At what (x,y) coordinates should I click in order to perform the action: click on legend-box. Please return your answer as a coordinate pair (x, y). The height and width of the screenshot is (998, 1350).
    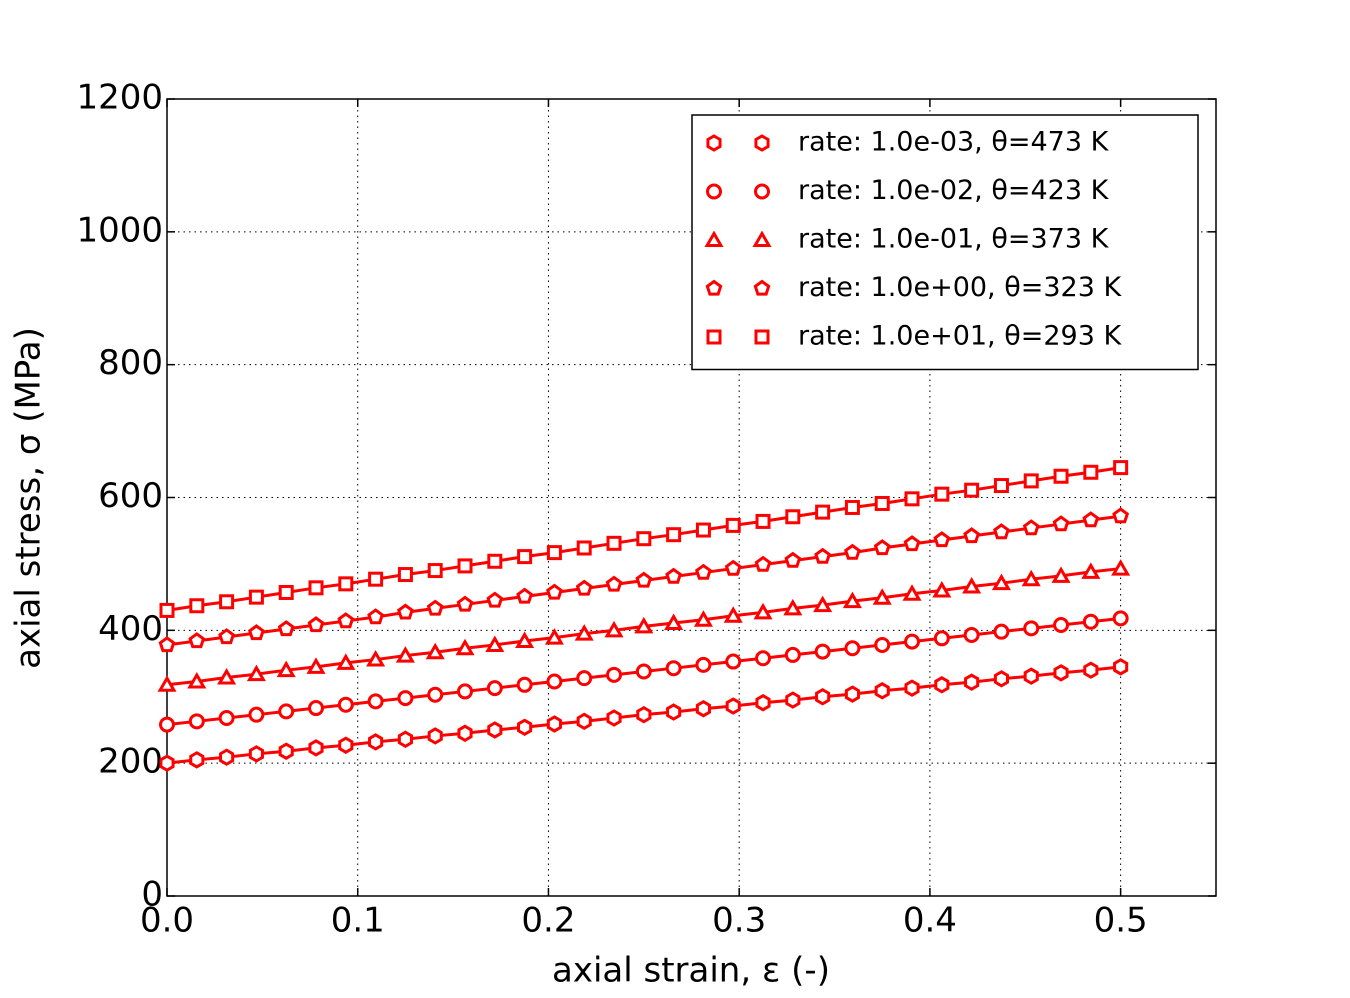
    Looking at the image, I should click on (945, 242).